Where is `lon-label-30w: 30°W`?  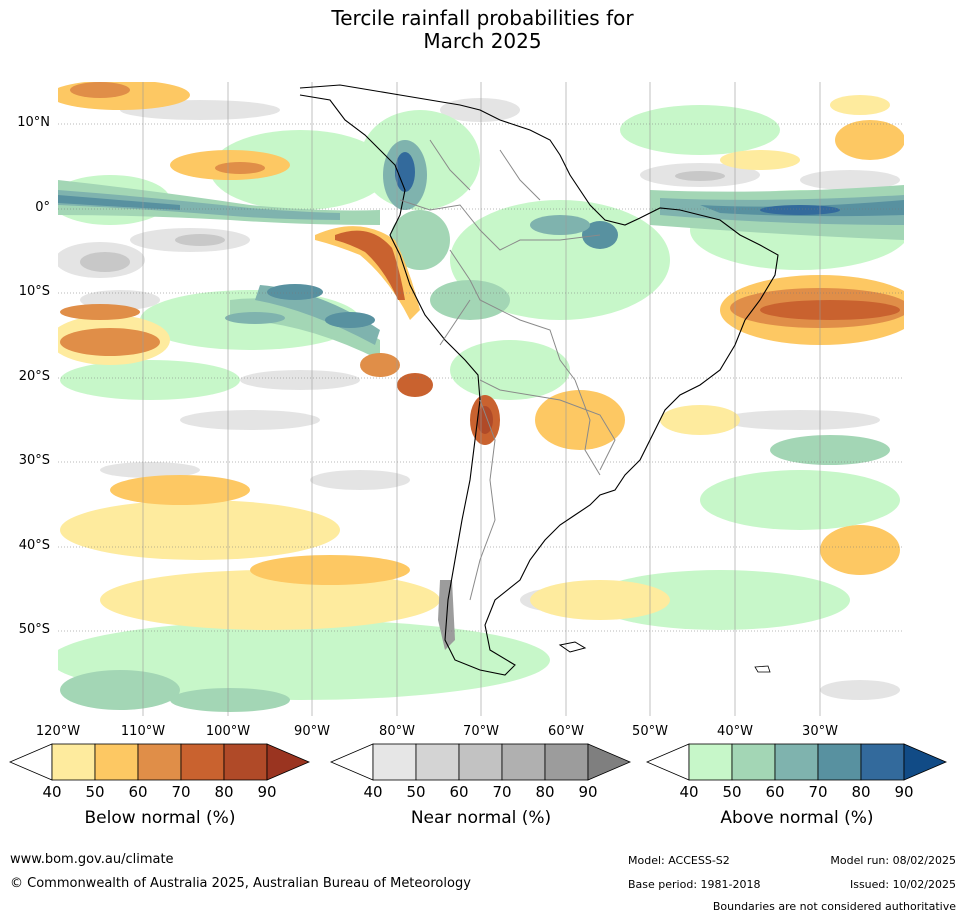 lon-label-30w: 30°W is located at coordinates (820, 731).